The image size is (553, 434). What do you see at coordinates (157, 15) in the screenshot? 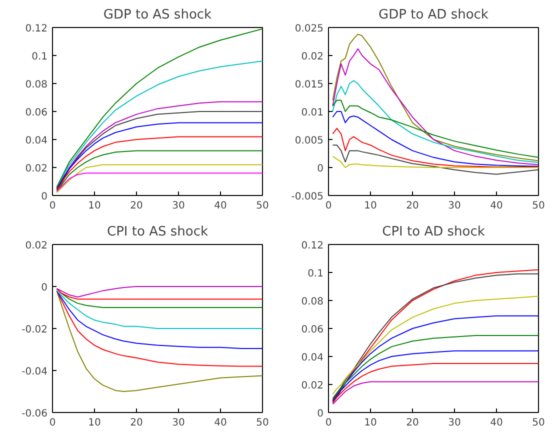
I see `chart-title: GDP to AS shock` at bounding box center [157, 15].